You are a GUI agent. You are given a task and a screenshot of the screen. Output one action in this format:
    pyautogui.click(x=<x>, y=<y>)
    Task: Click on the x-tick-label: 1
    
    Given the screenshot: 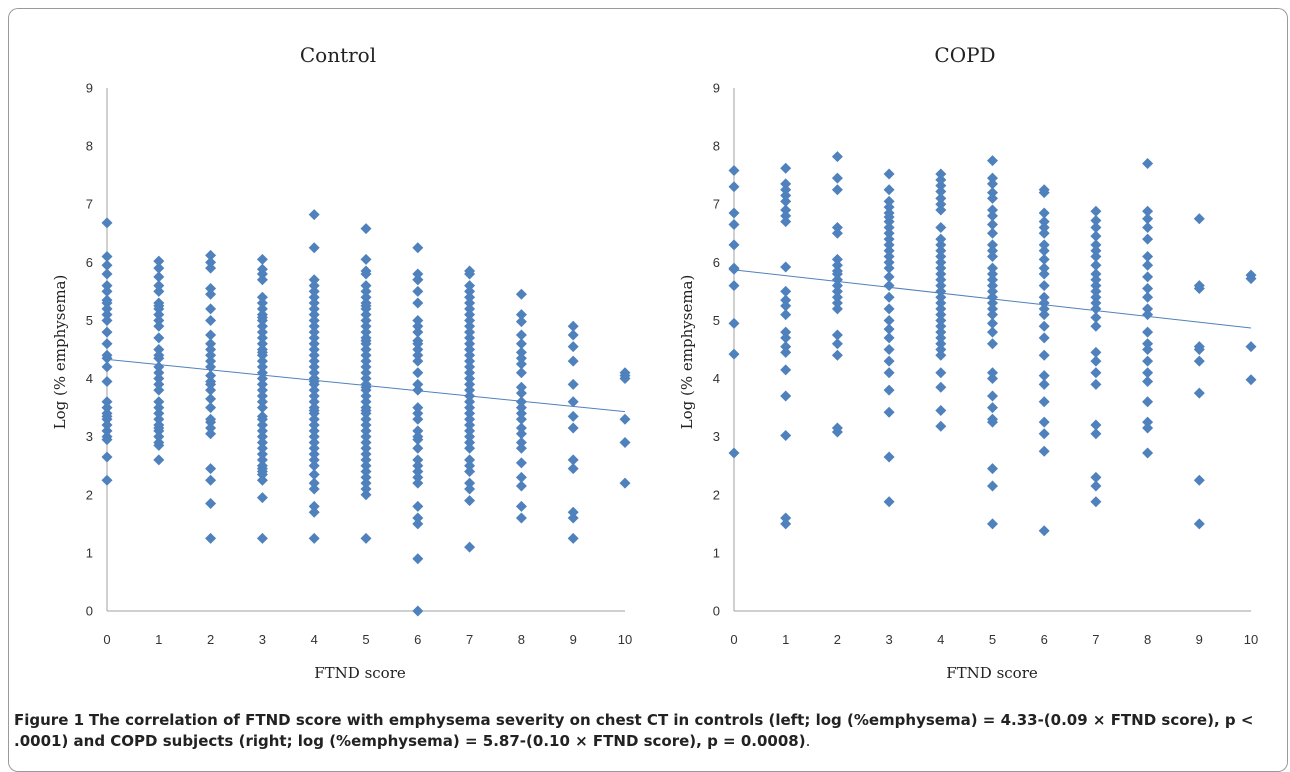 What is the action you would take?
    pyautogui.click(x=785, y=639)
    